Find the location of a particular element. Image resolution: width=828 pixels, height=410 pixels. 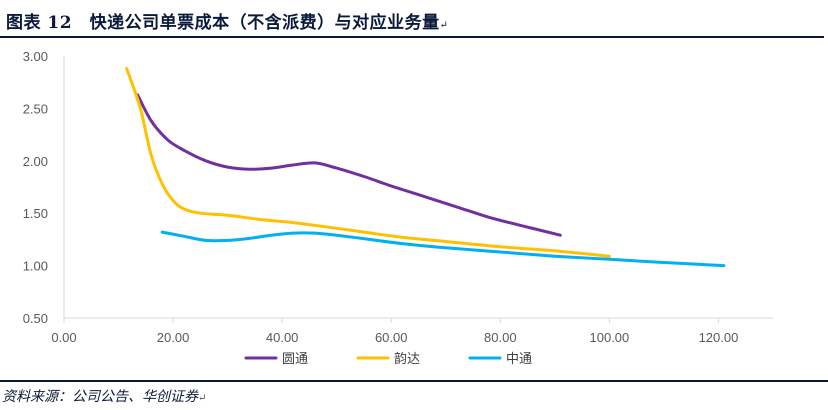

x-tick-label: 40.00 is located at coordinates (282, 337).